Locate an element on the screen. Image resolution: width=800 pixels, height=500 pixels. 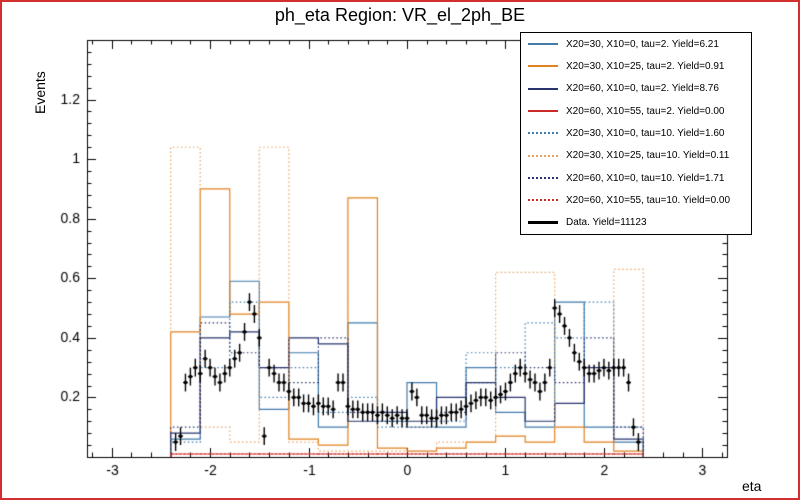
legend-label: X20=30, X10=25, tau=2. Yield=0.91 is located at coordinates (645, 66).